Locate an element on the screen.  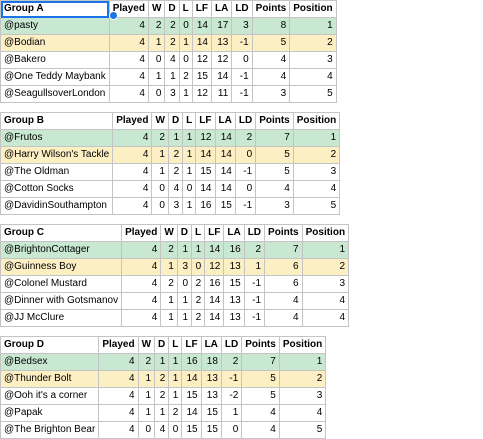
group-name-cell: Group D is located at coordinates (50, 345).